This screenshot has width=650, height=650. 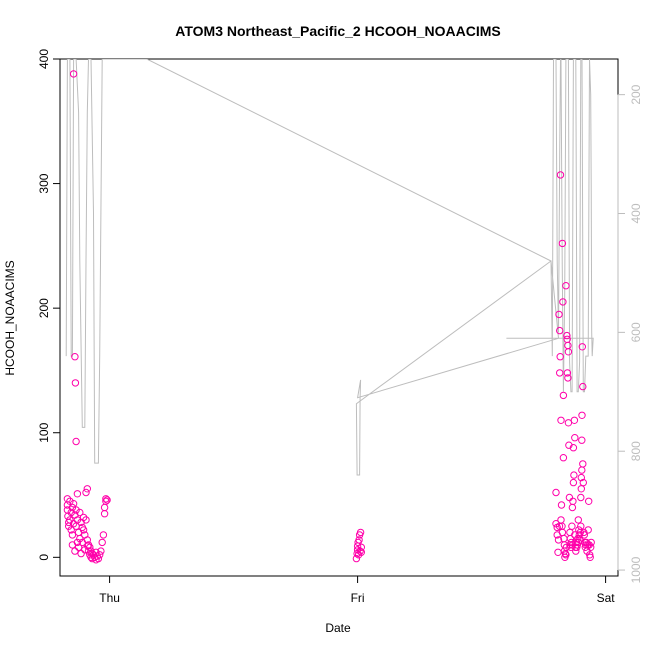 I want to click on right-tick-label: 1000, so click(x=636, y=569).